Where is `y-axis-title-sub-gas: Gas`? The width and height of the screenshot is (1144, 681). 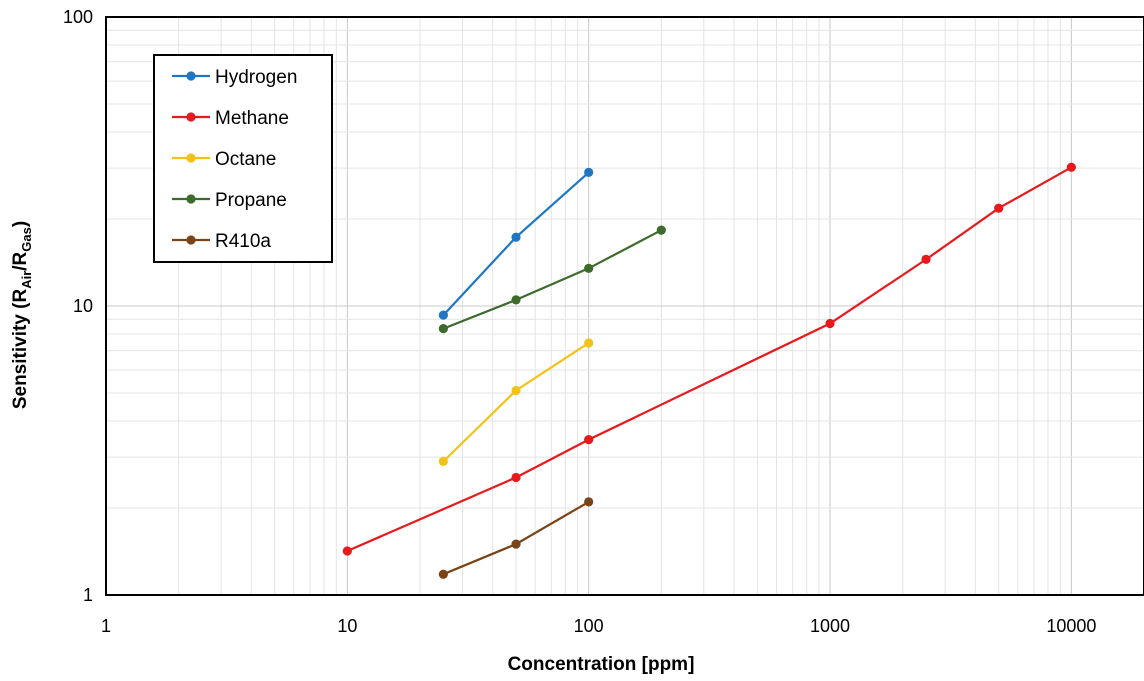
y-axis-title-sub-gas: Gas is located at coordinates (26, 239).